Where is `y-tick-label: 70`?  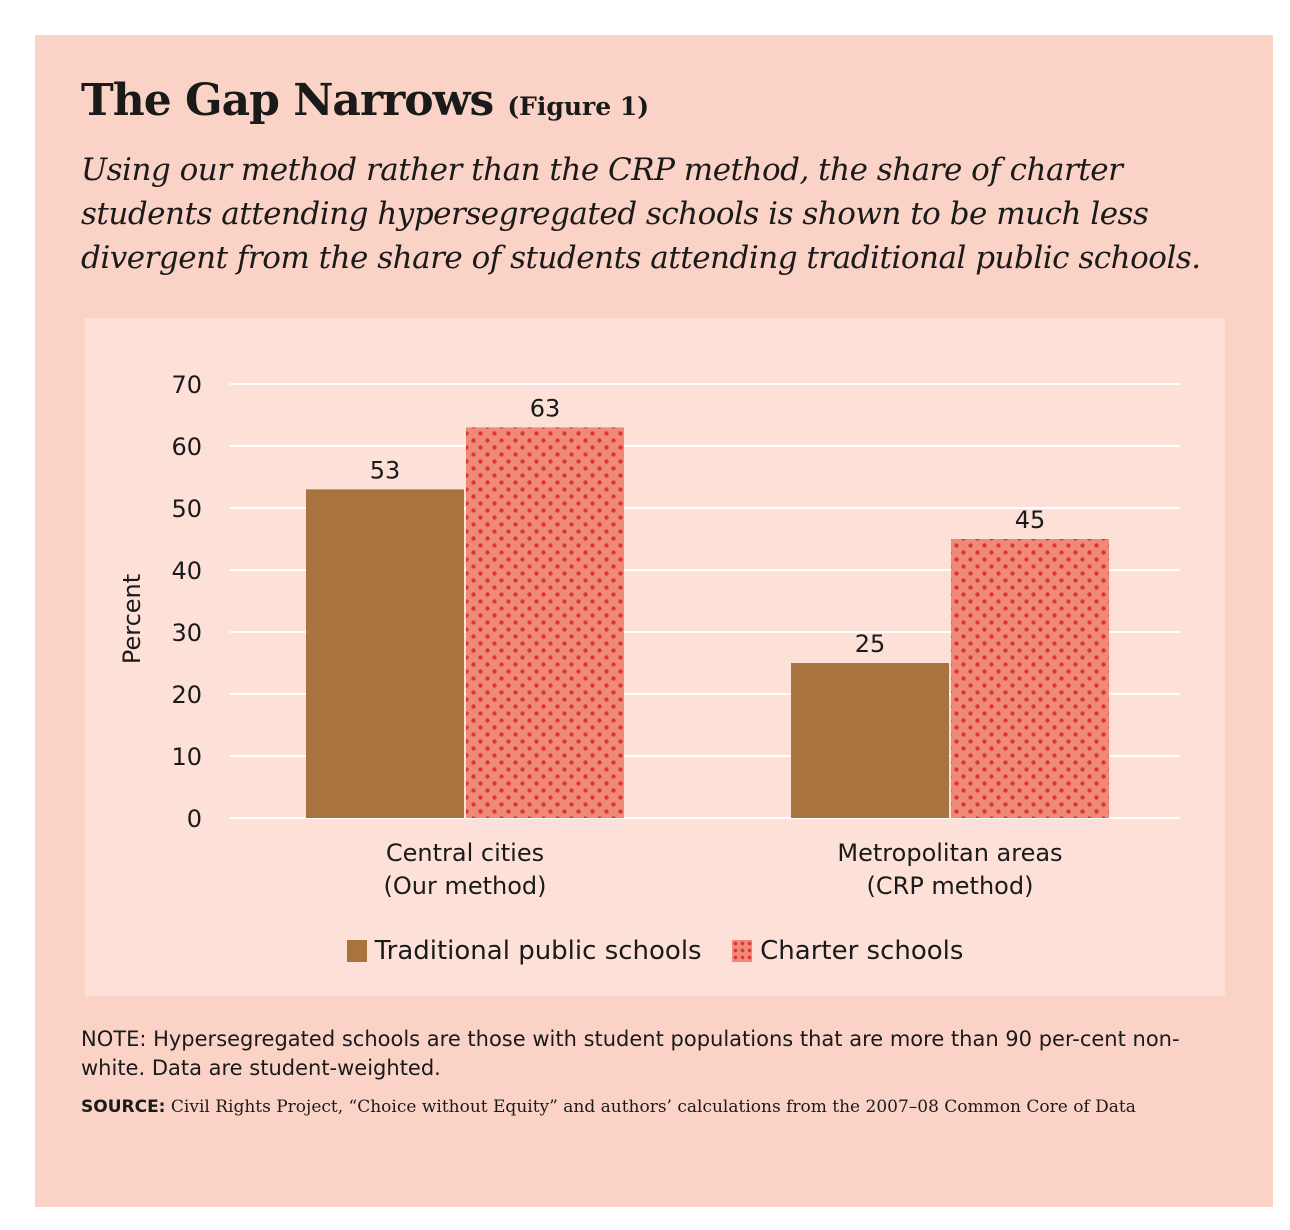 y-tick-label: 70 is located at coordinates (186, 385).